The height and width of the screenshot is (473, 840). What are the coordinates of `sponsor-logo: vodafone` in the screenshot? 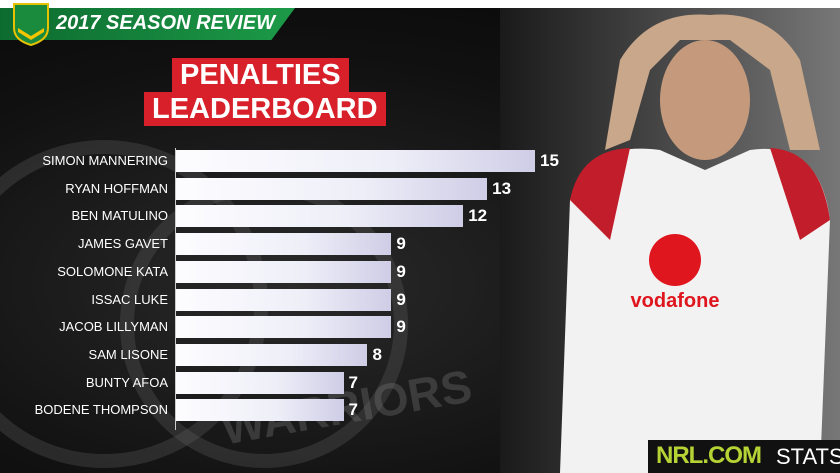 It's located at (675, 301).